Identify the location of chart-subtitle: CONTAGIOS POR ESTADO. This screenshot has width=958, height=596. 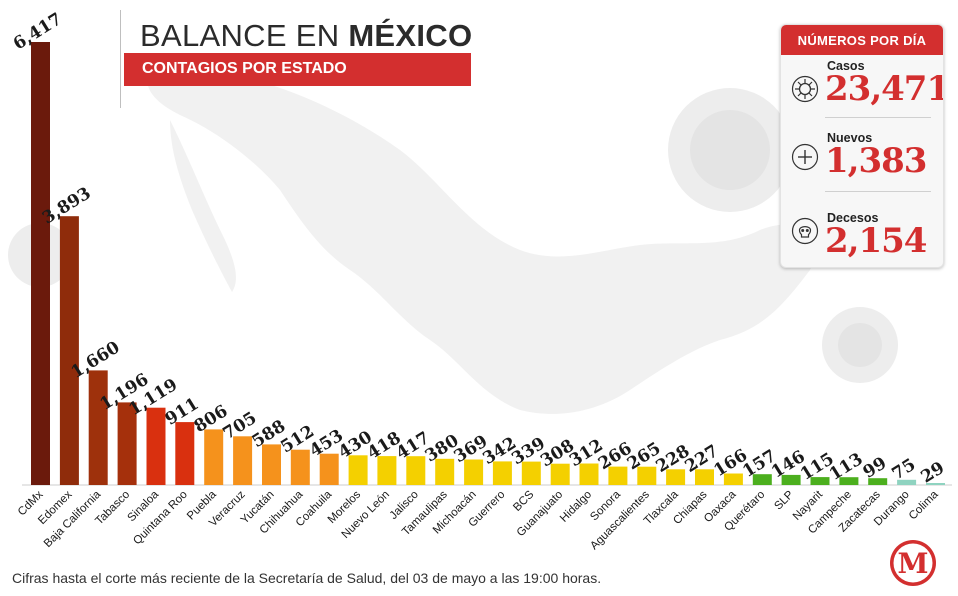
(244, 68).